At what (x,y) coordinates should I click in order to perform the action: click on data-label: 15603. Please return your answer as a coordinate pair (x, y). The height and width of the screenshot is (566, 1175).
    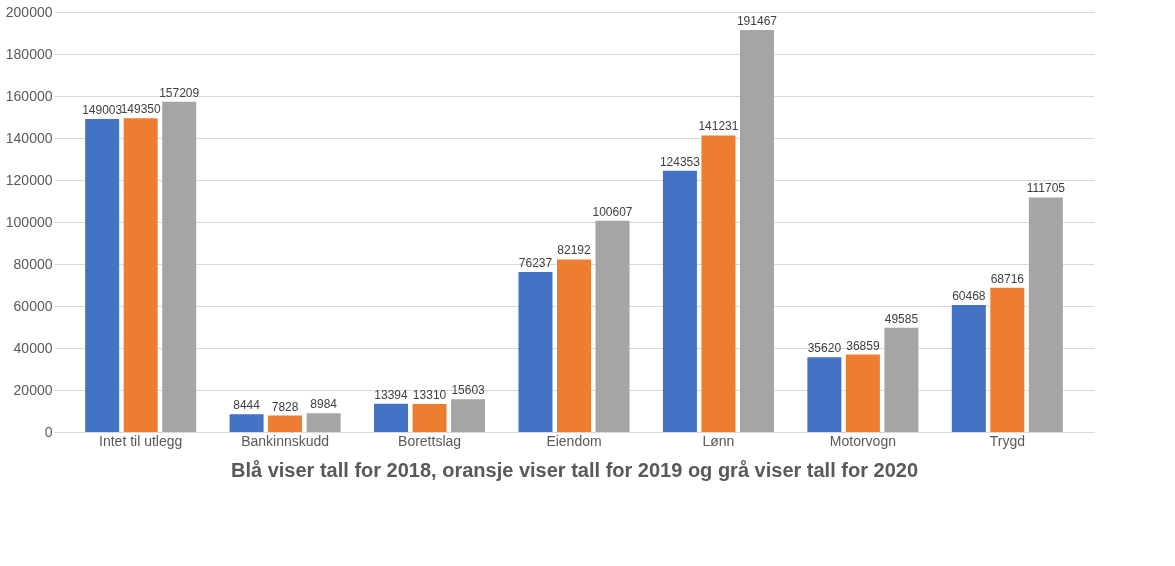
    Looking at the image, I should click on (468, 390).